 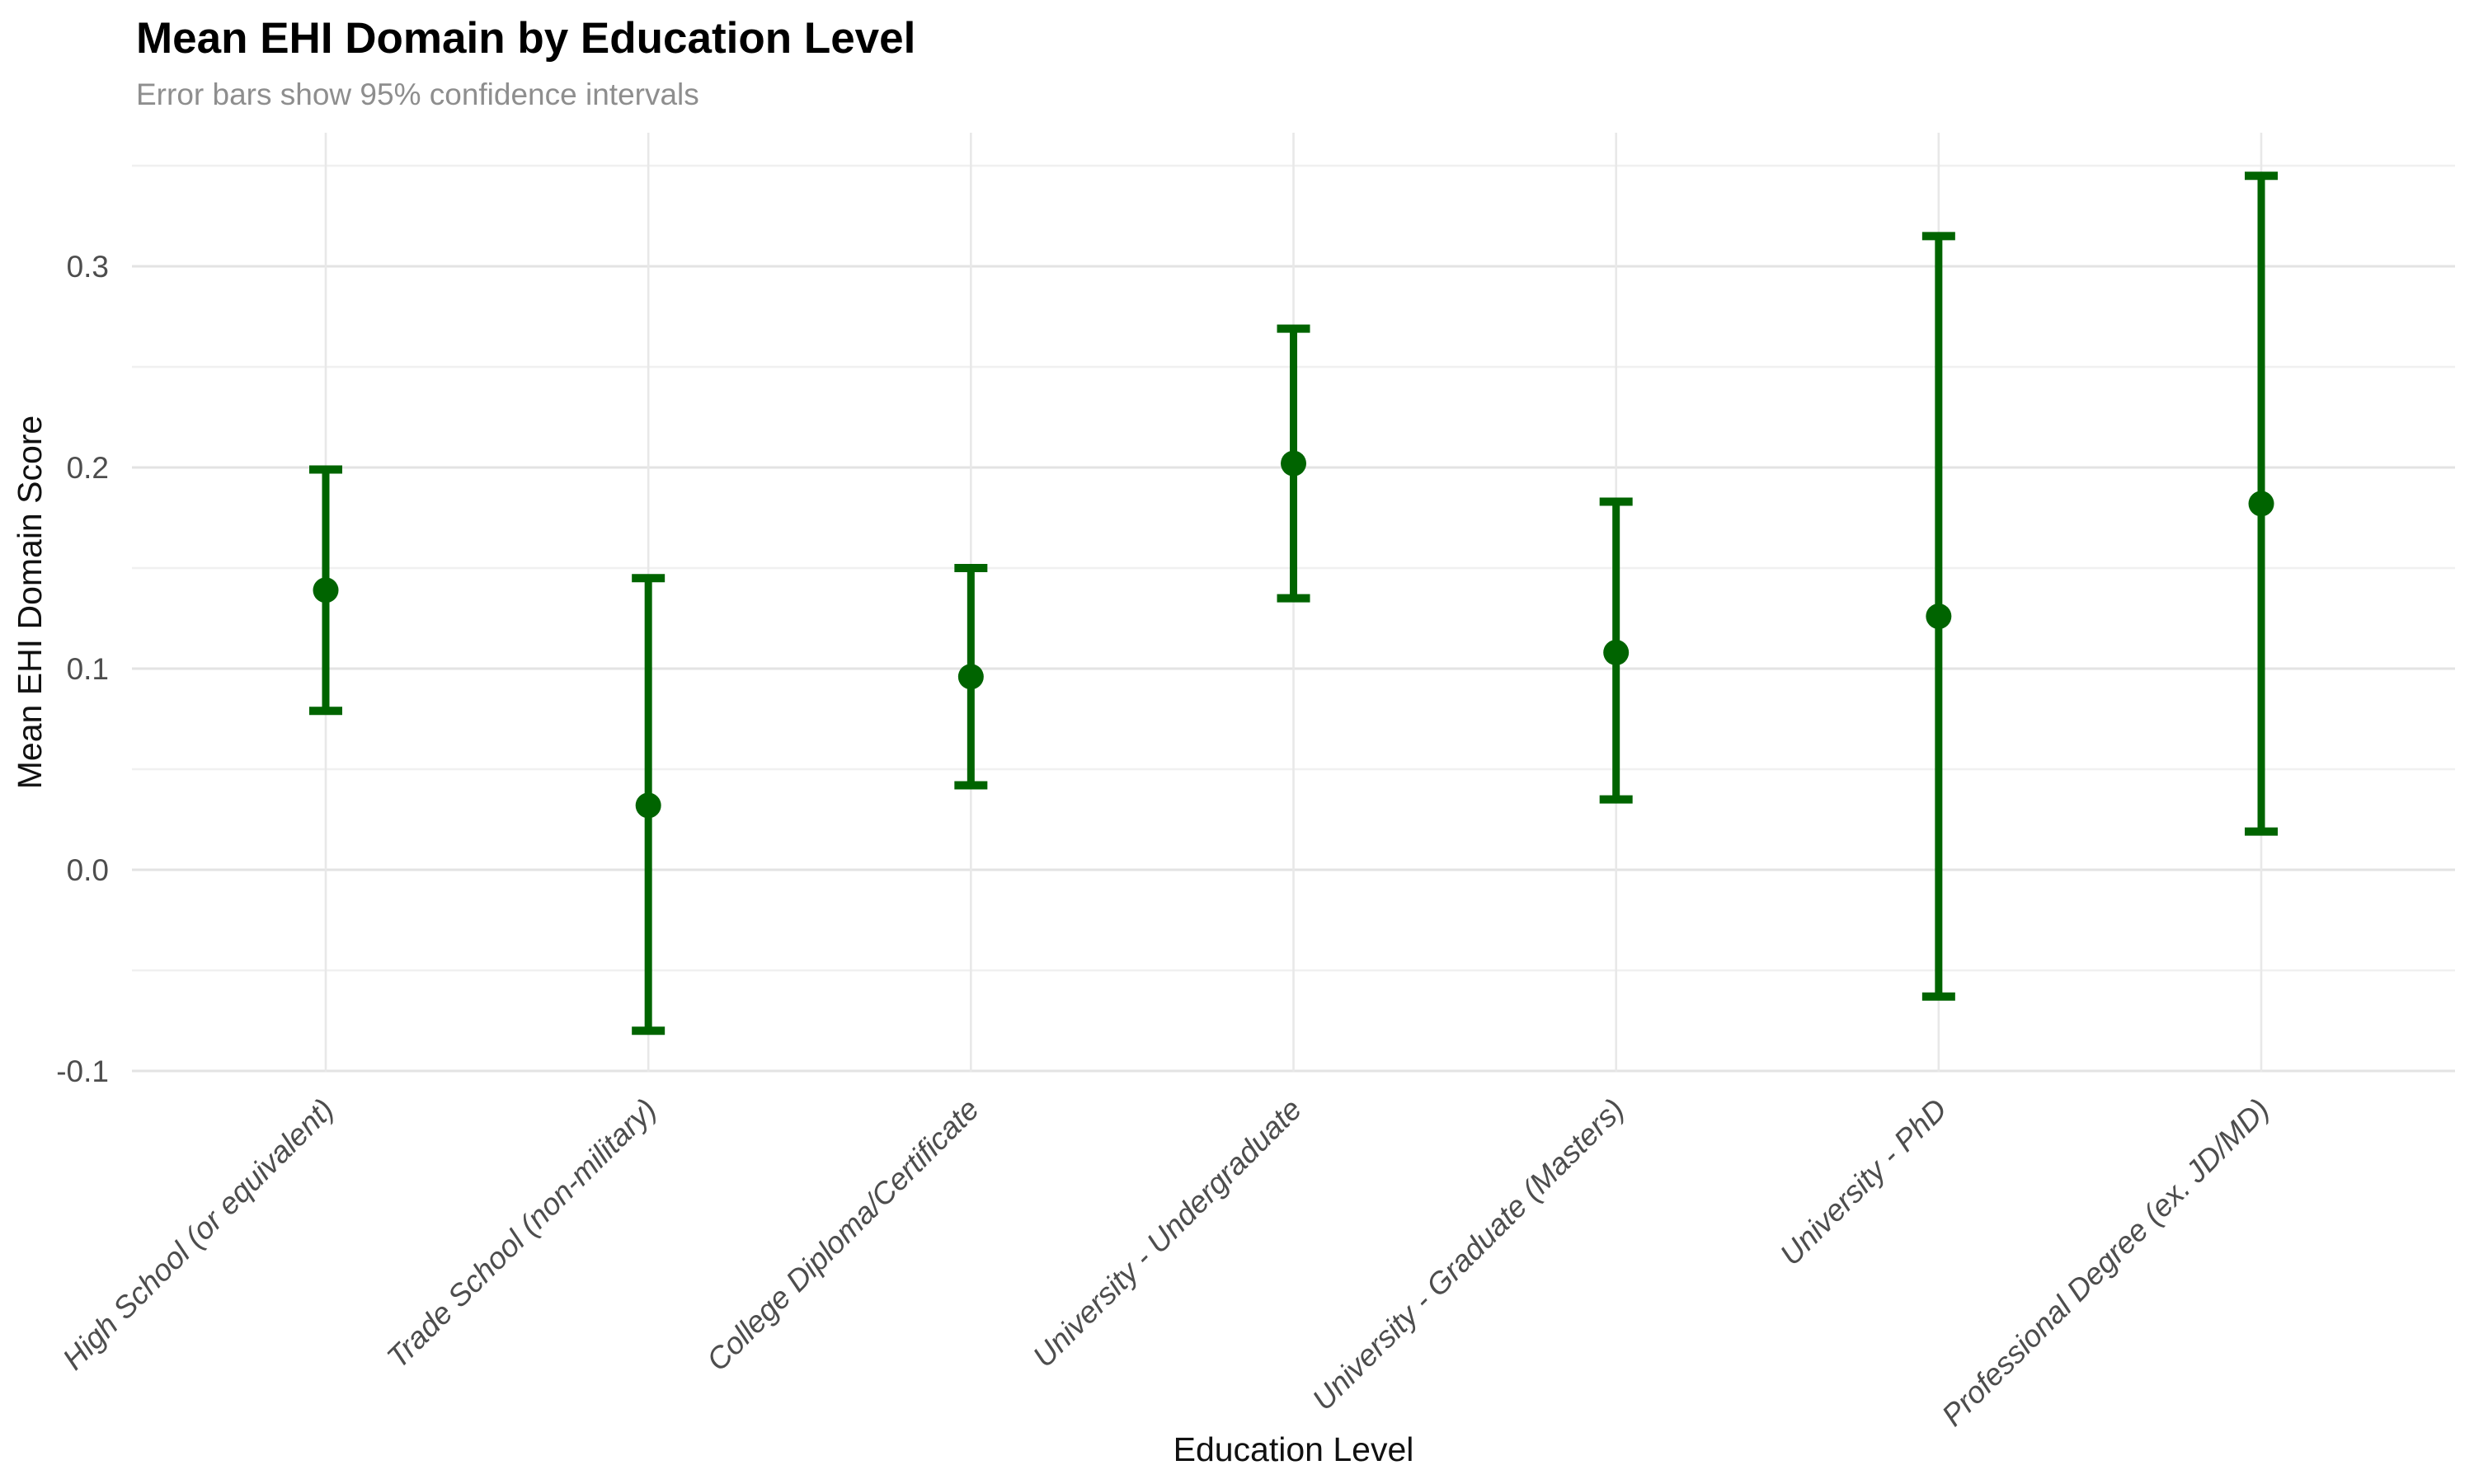 What do you see at coordinates (1168, 1233) in the screenshot?
I see `x-tick-label: University - Undergraduate` at bounding box center [1168, 1233].